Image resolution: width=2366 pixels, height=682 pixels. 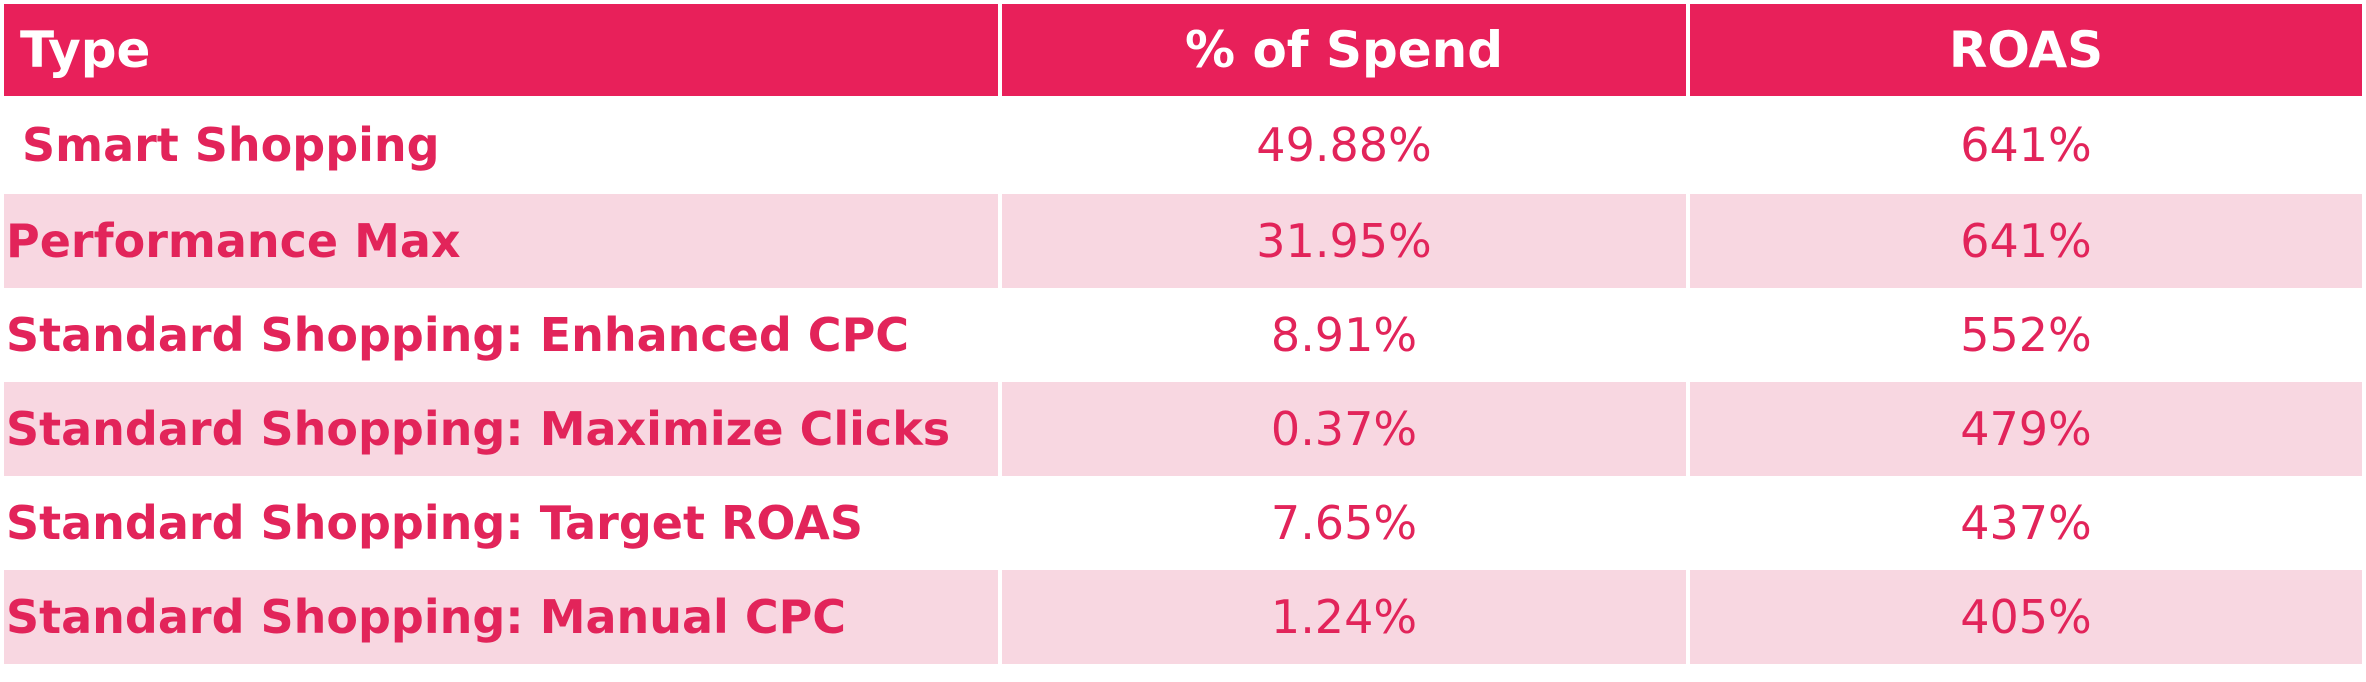 I want to click on column-header-roas: ROAS, so click(x=2026, y=50).